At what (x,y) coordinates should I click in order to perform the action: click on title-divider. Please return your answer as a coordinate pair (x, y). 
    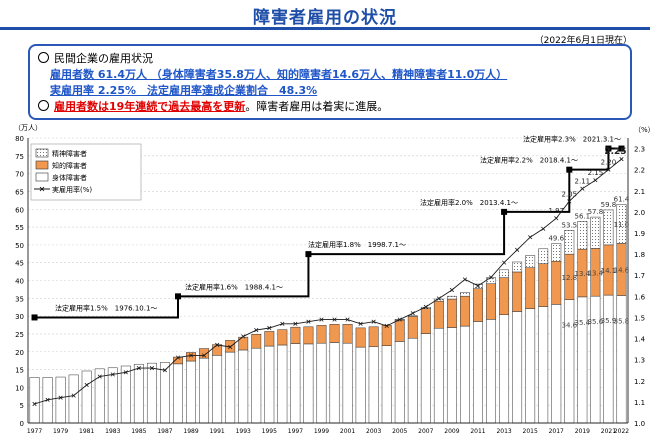
    Looking at the image, I should click on (325, 28).